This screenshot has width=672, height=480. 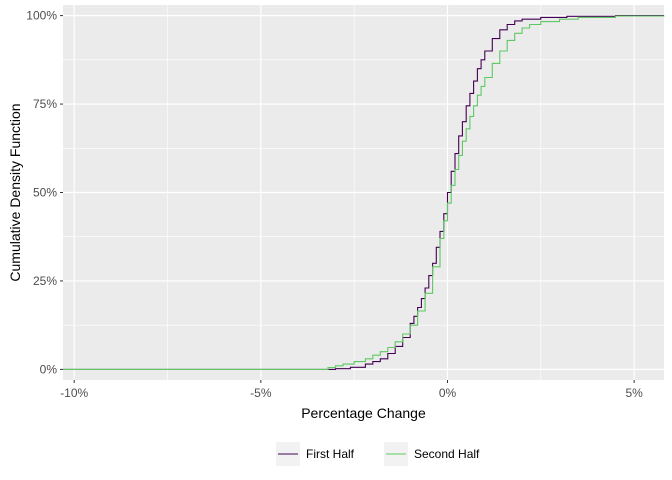 I want to click on x-axis: -10% -5% 0% 5%, so click(x=351, y=390).